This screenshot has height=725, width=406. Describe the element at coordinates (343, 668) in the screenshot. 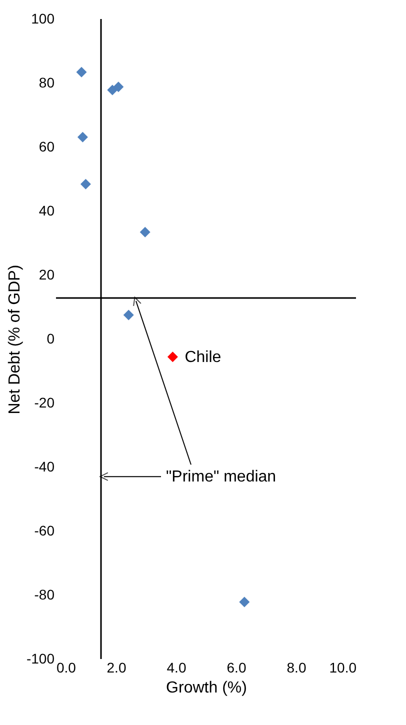

I see `x-tick-label: 10.0` at that location.